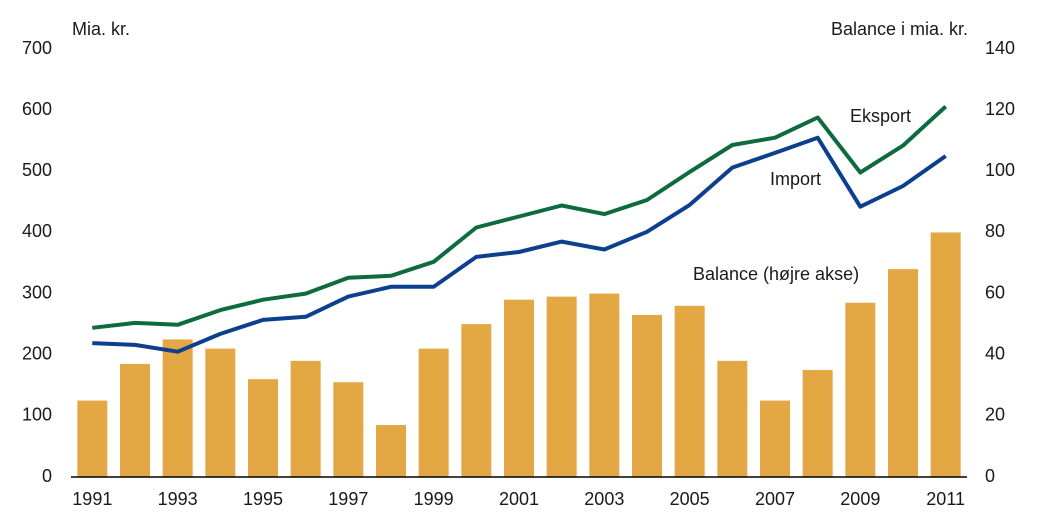 The image size is (1037, 513). Describe the element at coordinates (775, 499) in the screenshot. I see `x-tick-label: 2007` at that location.